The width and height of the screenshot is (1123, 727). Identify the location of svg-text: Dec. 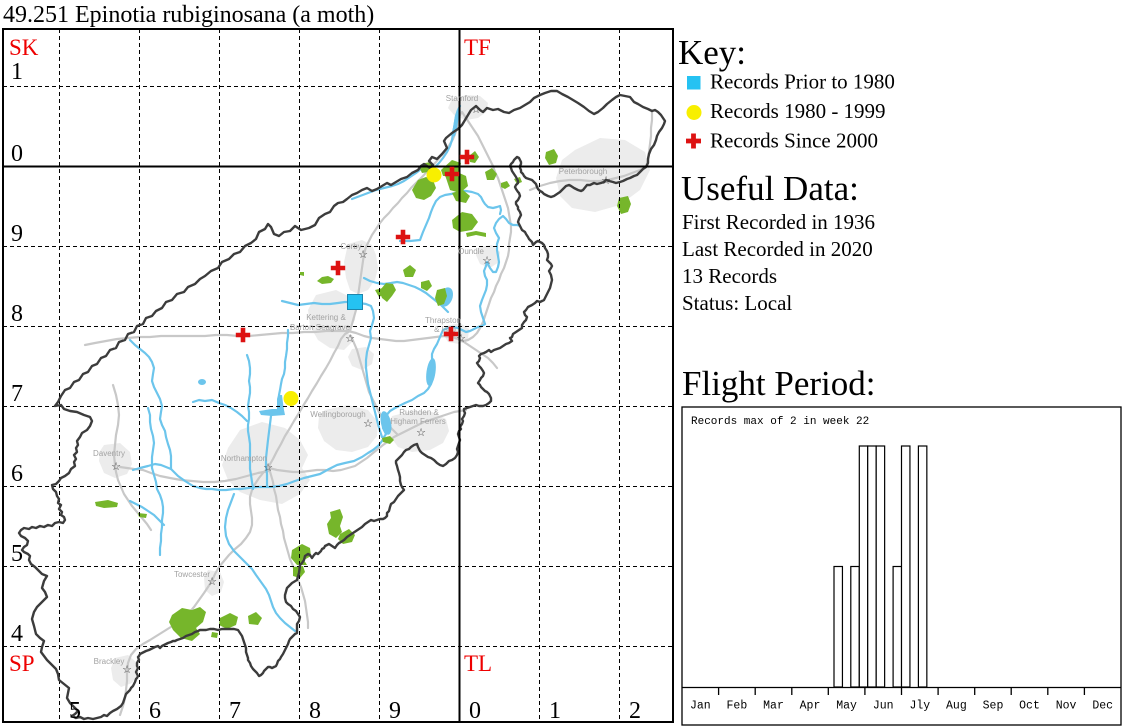
(1102, 706).